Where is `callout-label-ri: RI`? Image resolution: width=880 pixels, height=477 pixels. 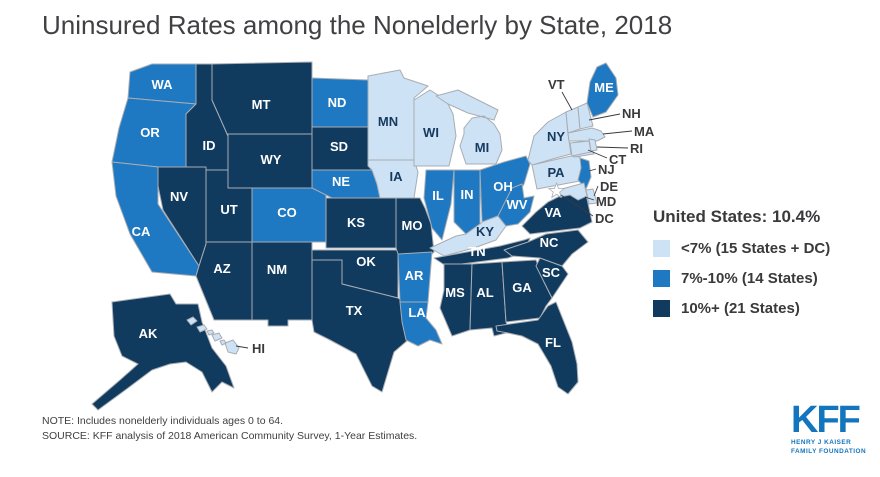 callout-label-ri: RI is located at coordinates (636, 148).